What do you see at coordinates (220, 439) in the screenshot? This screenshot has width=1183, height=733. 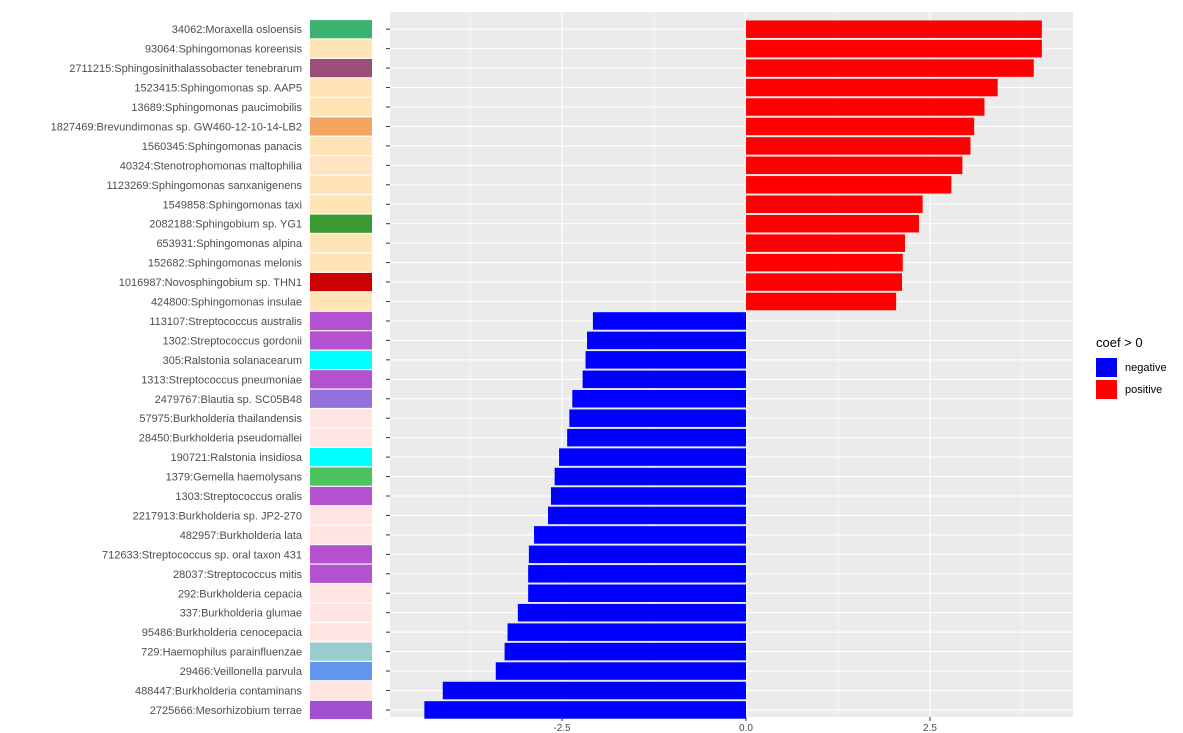 I see `y-tick-label: 28450:Burkholderia pseudomallei` at bounding box center [220, 439].